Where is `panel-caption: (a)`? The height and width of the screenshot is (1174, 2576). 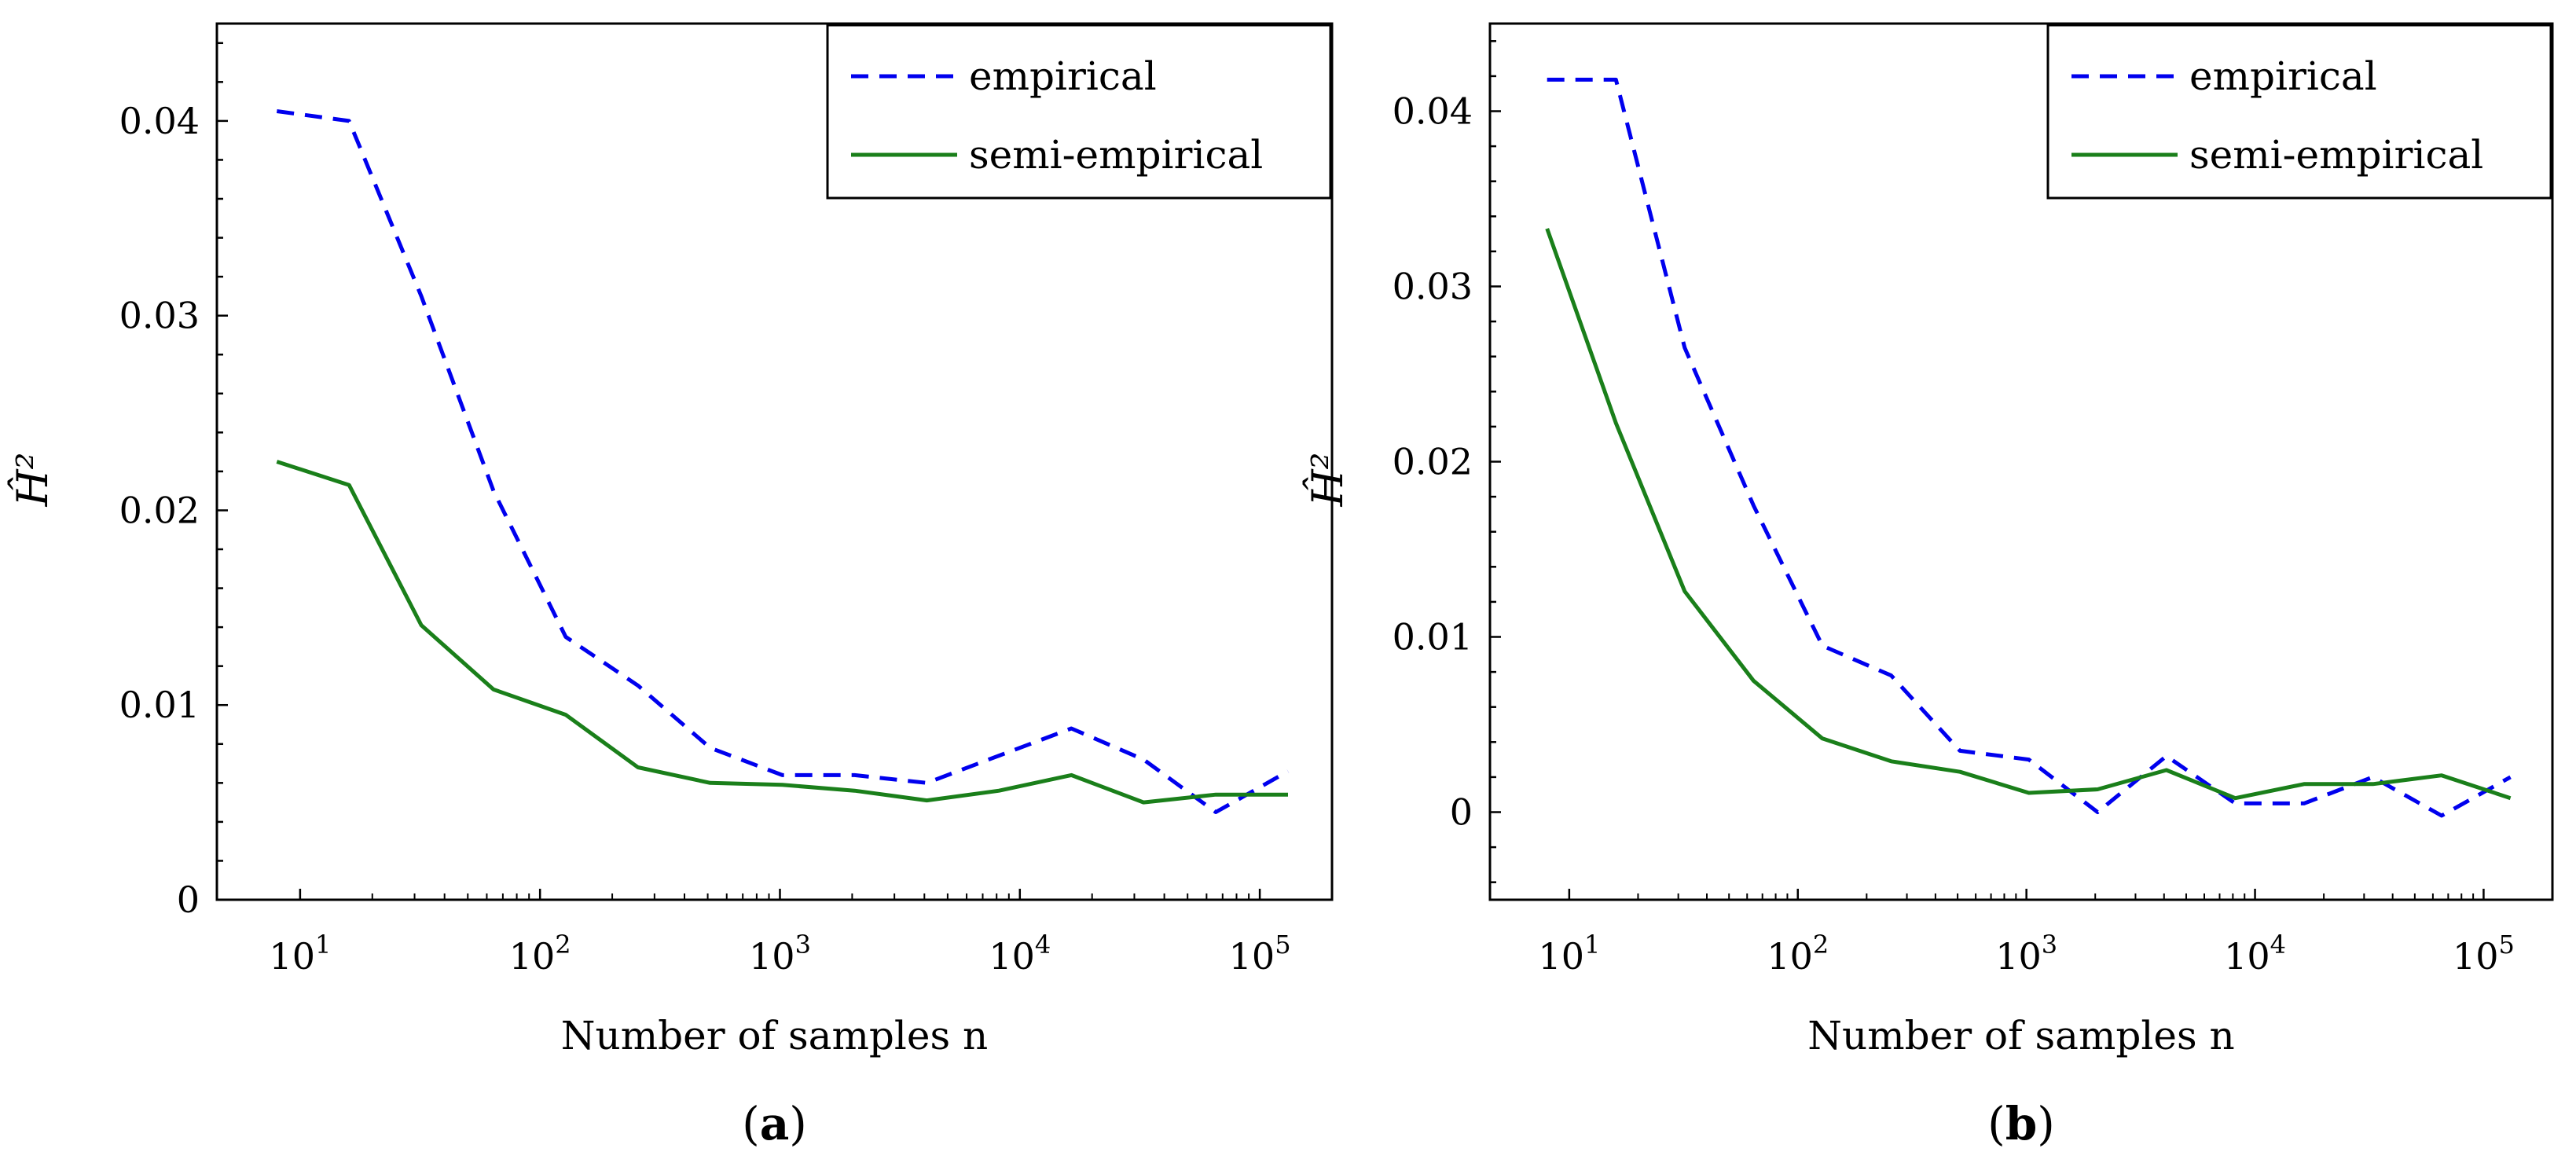
panel-caption: (a) is located at coordinates (774, 1123).